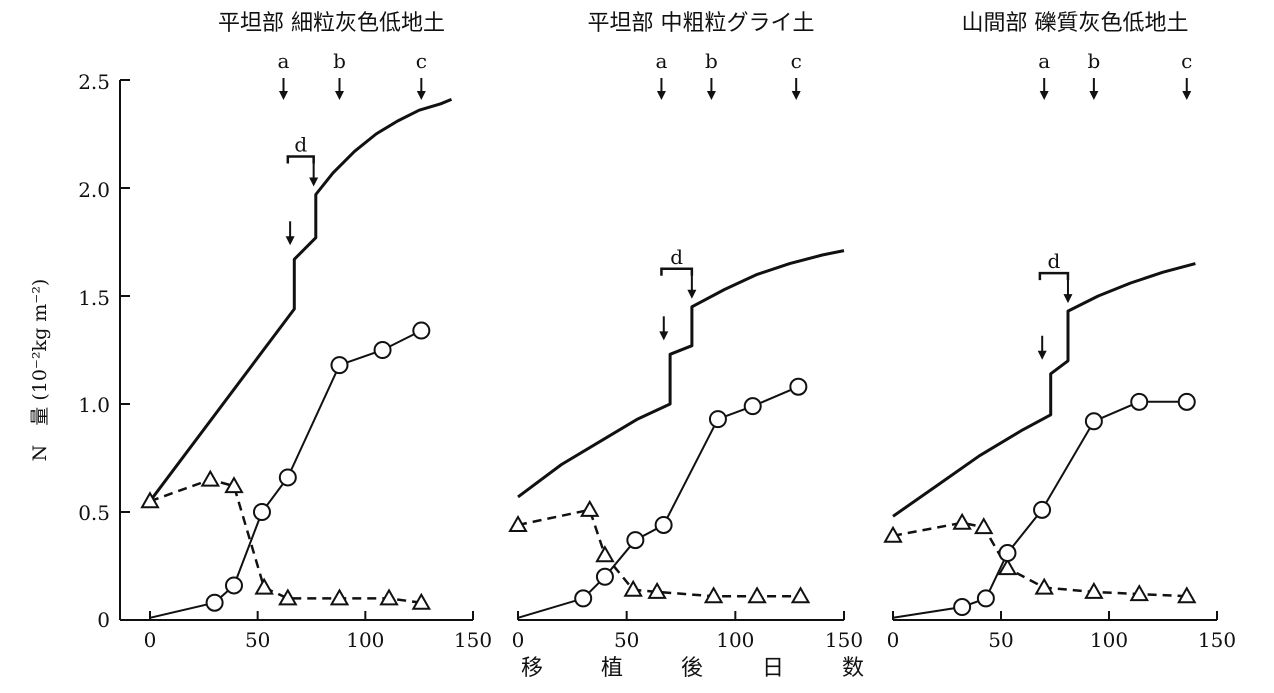 This screenshot has width=1274, height=693. Describe the element at coordinates (773, 668) in the screenshot. I see `x-axis-label-char: 日` at that location.